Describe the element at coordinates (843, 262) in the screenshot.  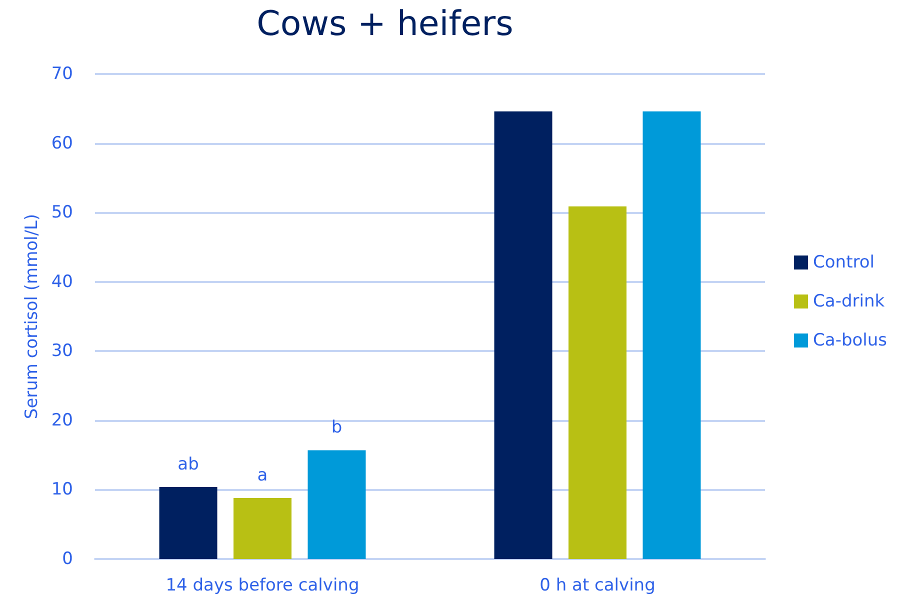
I see `legend-label: Control` at that location.